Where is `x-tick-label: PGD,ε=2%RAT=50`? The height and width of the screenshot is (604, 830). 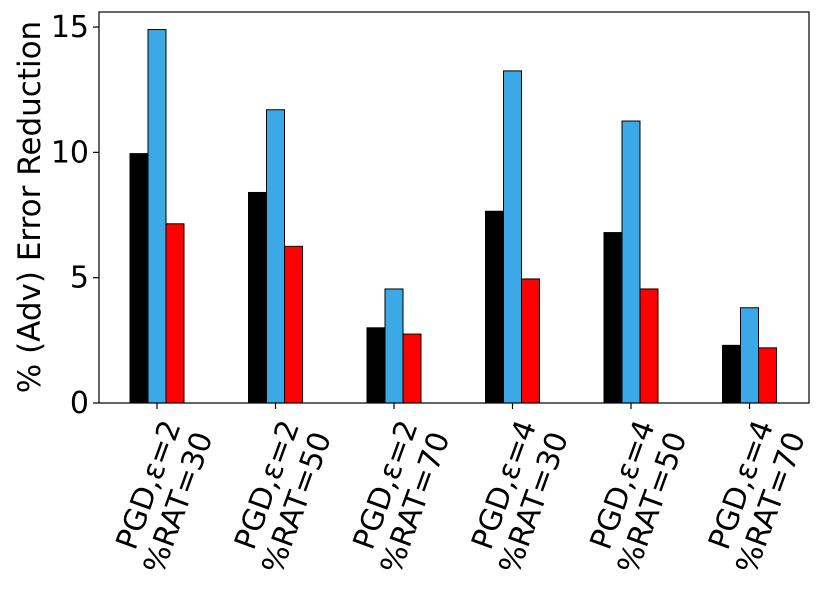 x-tick-label: PGD,ε=2%RAT=50 is located at coordinates (281, 497).